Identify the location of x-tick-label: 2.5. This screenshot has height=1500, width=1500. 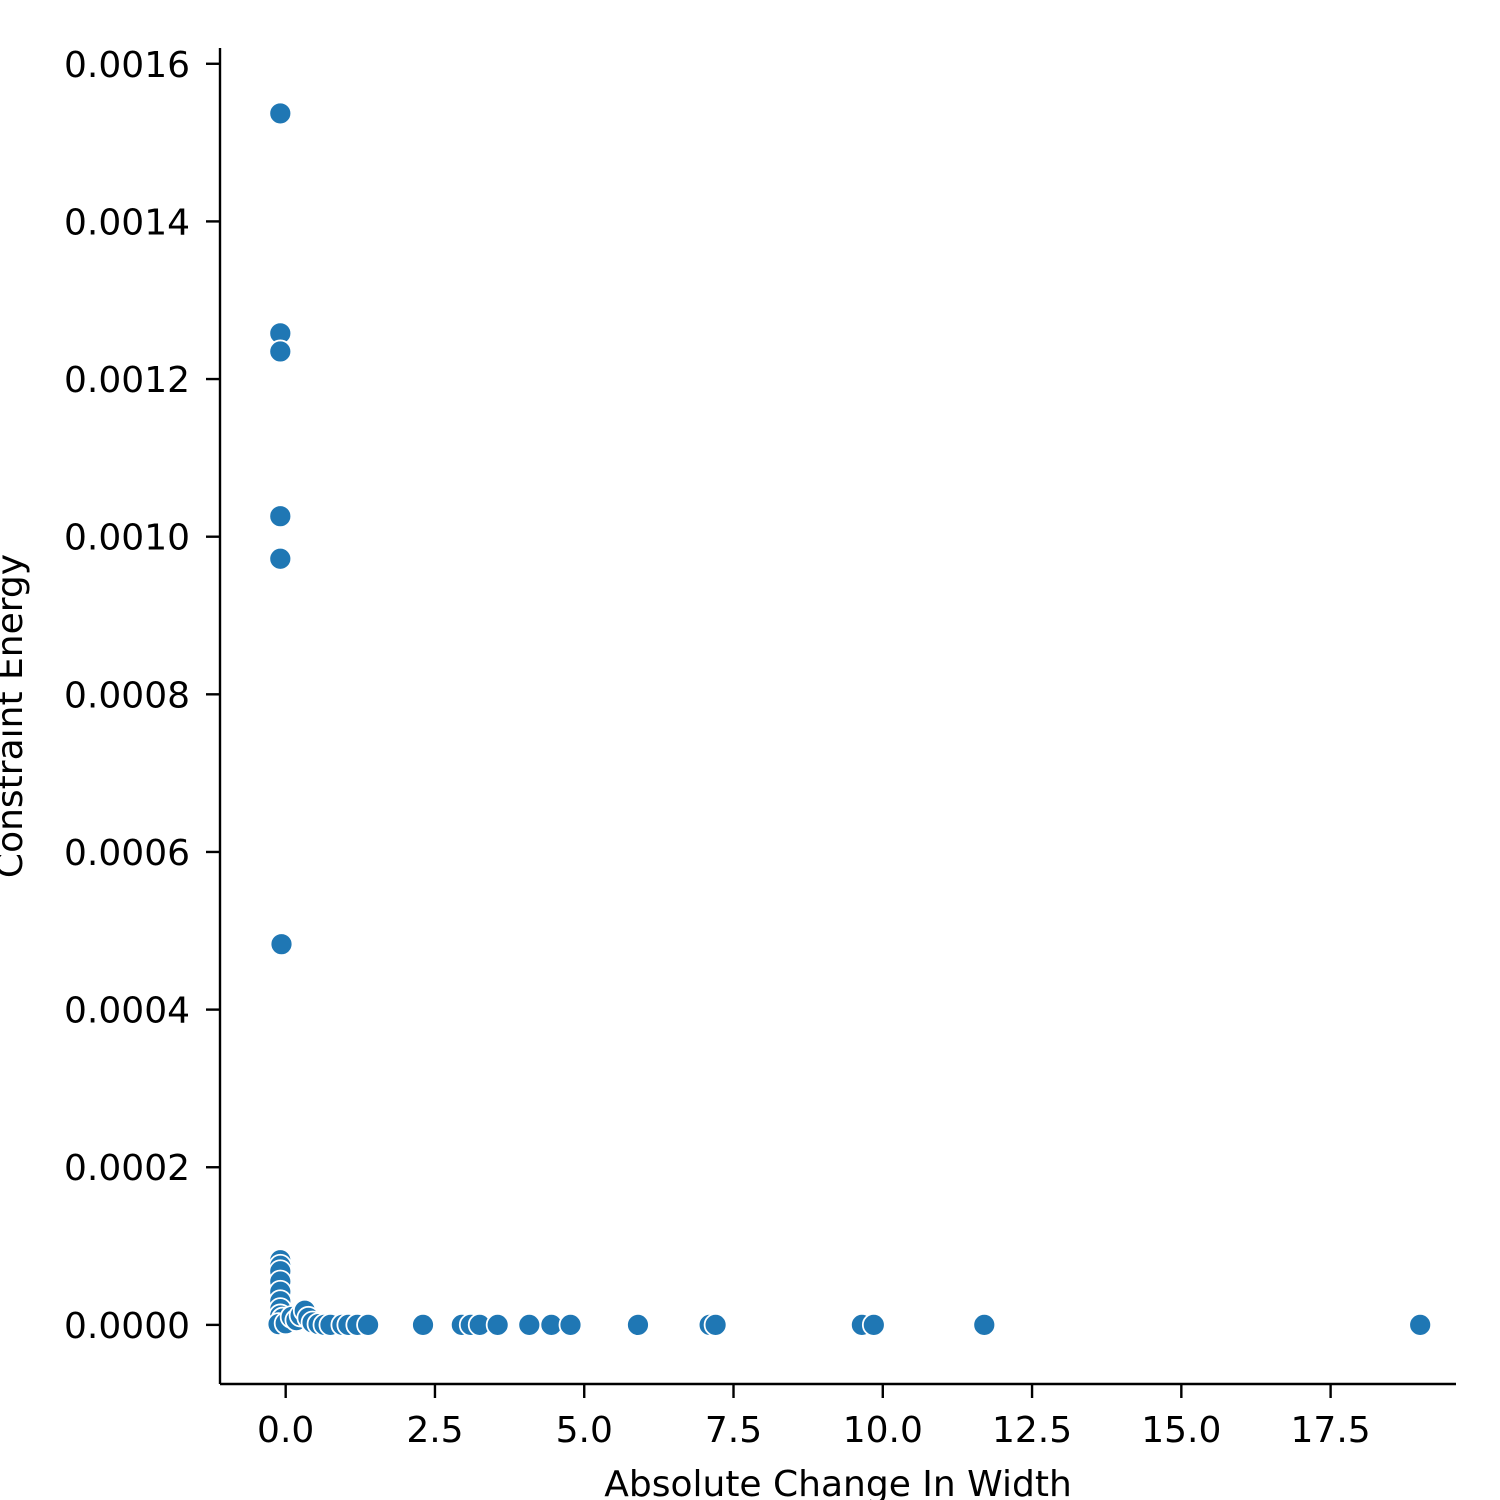
(434, 1430).